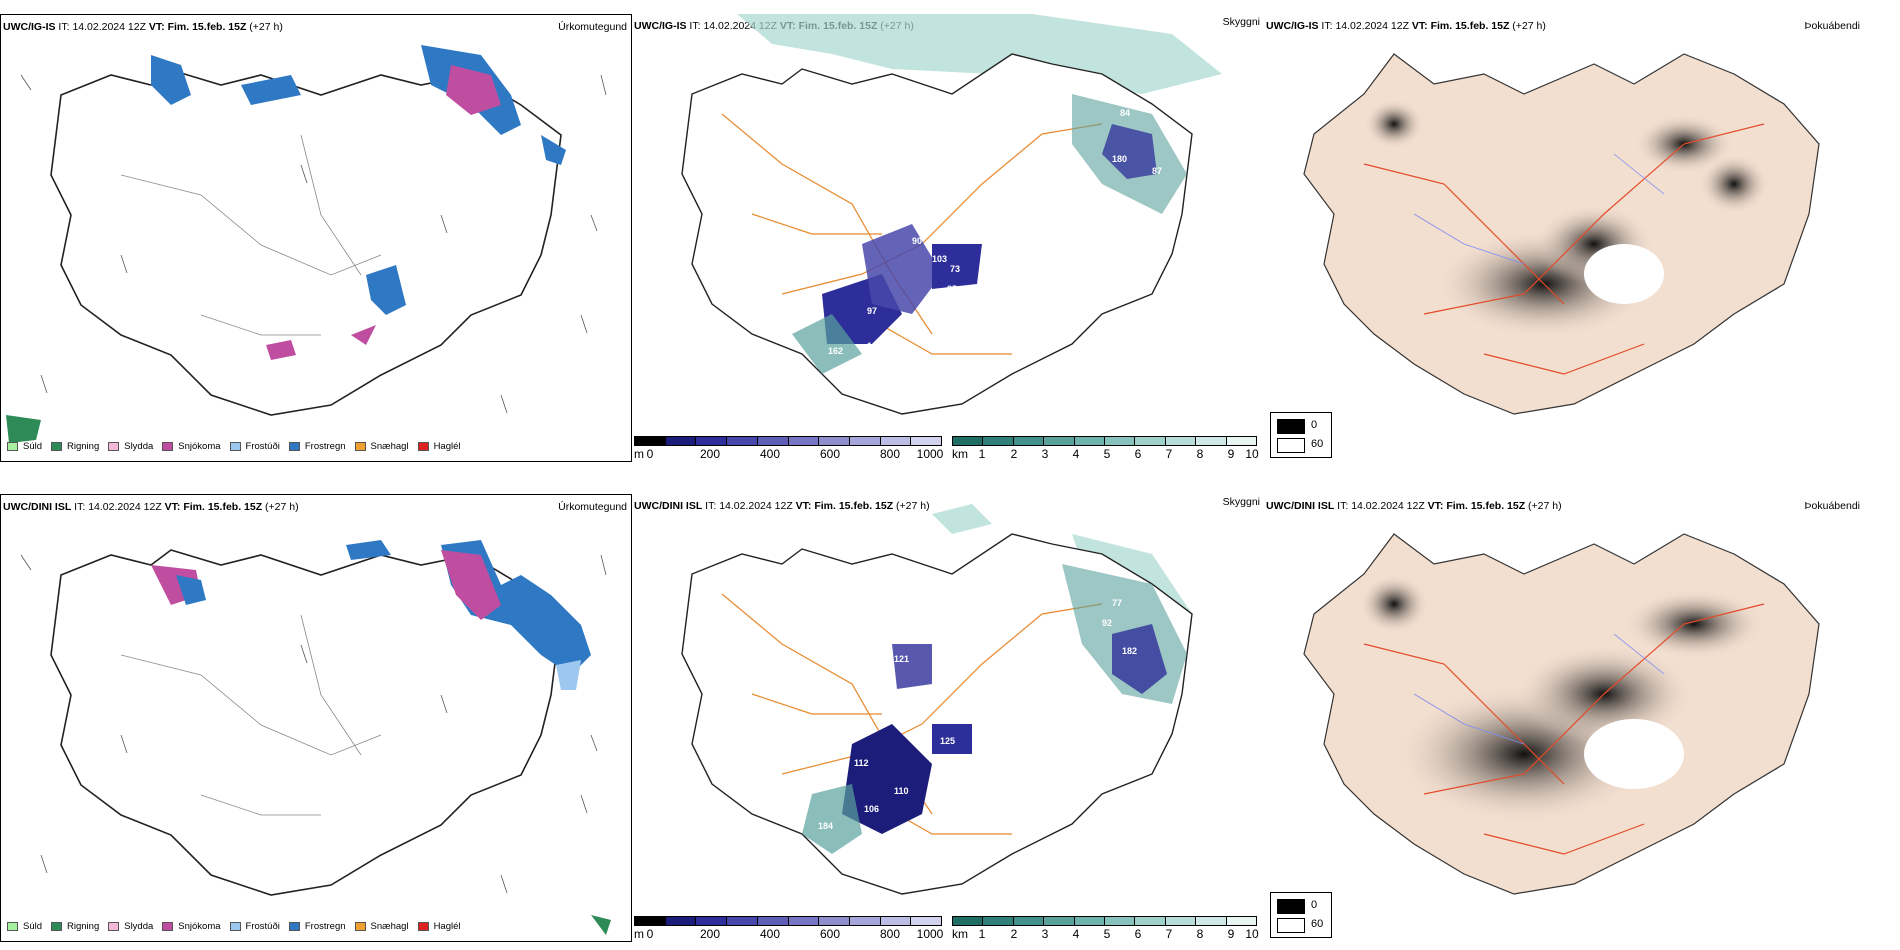  I want to click on vis-label: 125, so click(947, 741).